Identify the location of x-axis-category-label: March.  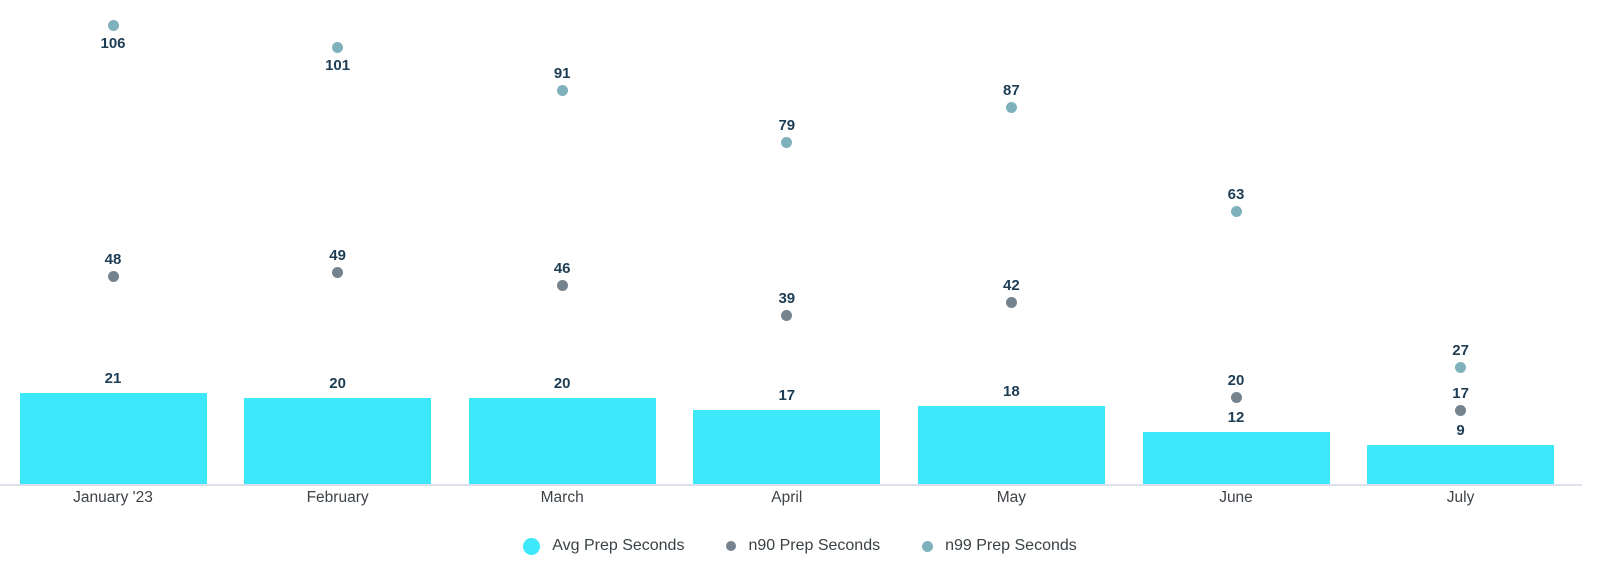
(562, 497).